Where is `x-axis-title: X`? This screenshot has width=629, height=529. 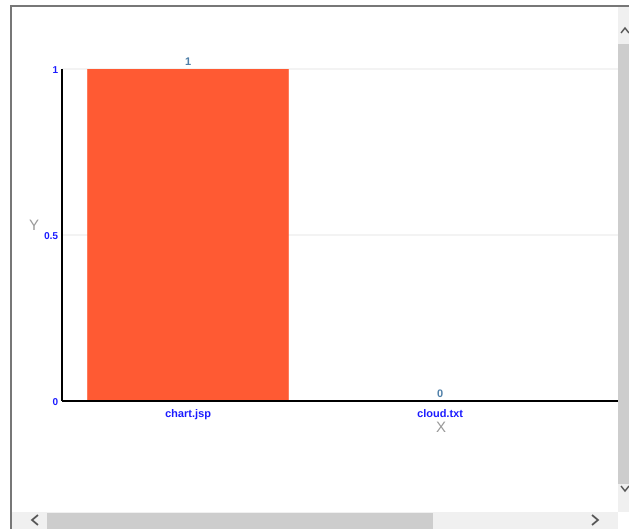 x-axis-title: X is located at coordinates (441, 427).